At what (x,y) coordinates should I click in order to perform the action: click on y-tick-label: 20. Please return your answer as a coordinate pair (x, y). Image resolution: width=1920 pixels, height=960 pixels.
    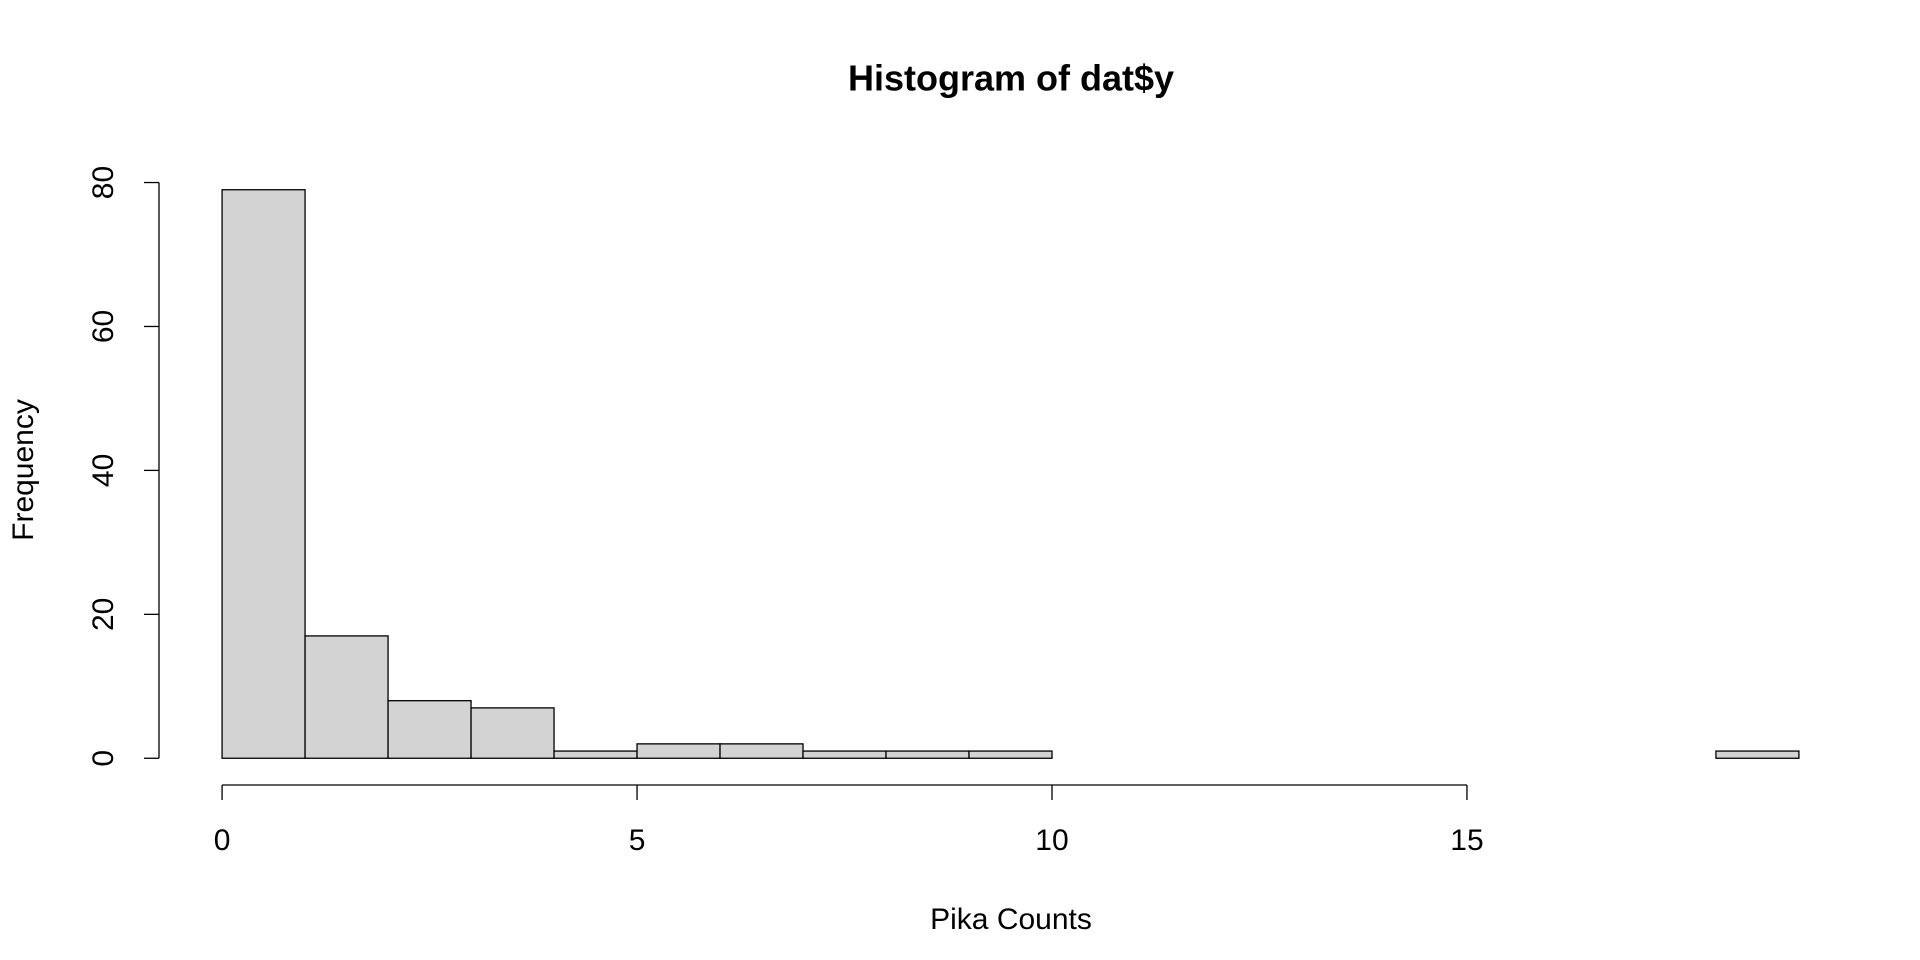
    Looking at the image, I should click on (103, 614).